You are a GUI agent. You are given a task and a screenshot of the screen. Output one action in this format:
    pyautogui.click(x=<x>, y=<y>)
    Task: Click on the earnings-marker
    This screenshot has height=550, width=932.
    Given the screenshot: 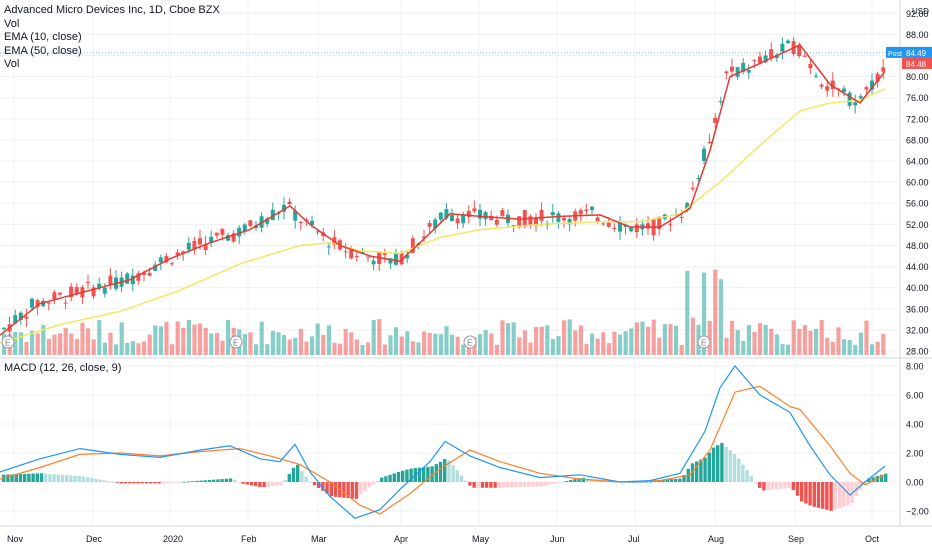 What is the action you would take?
    pyautogui.click(x=704, y=342)
    